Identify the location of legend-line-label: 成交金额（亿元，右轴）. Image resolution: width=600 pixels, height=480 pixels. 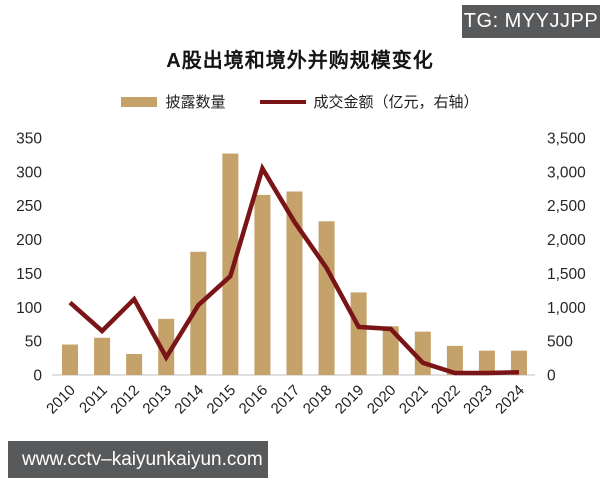
(396, 102).